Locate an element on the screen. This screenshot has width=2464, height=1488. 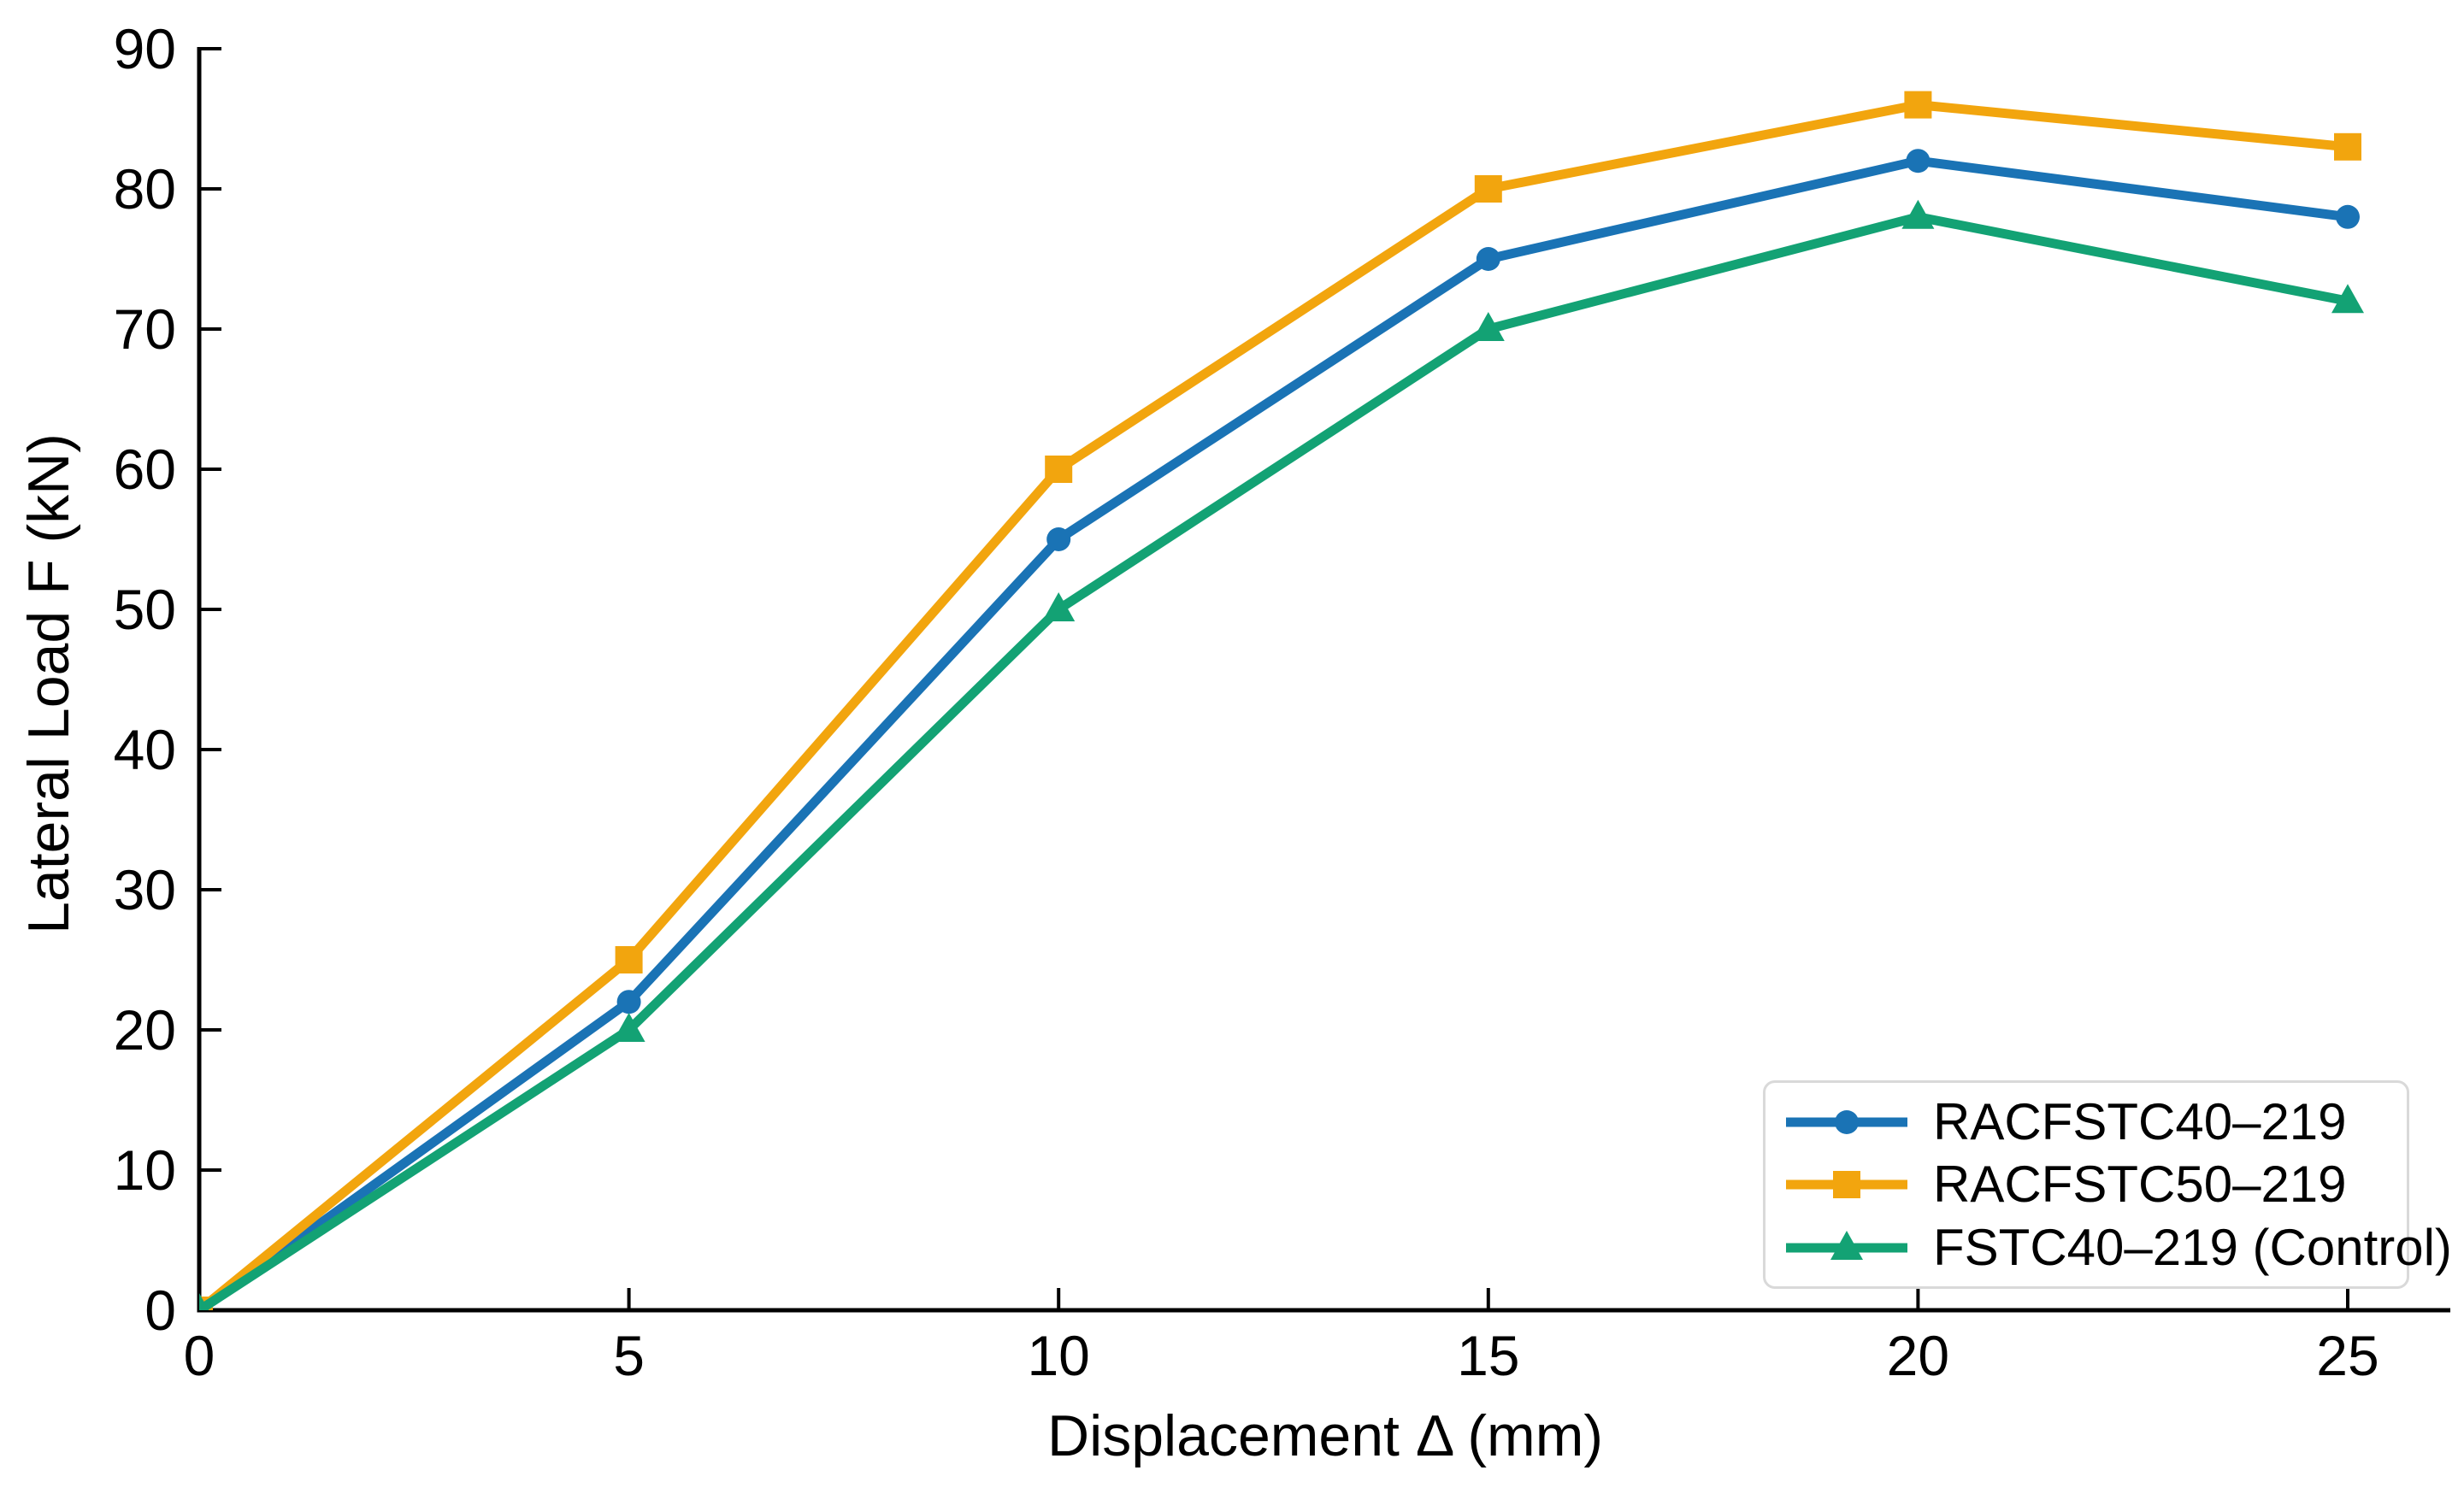
y-tick-label: 20 is located at coordinates (144, 1030).